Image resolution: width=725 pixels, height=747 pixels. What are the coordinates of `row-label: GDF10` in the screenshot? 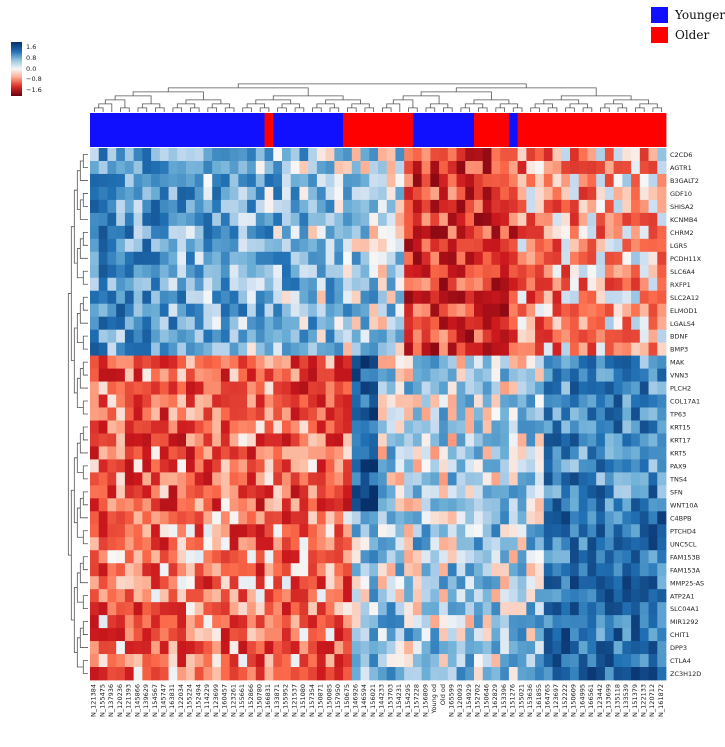 It's located at (681, 194).